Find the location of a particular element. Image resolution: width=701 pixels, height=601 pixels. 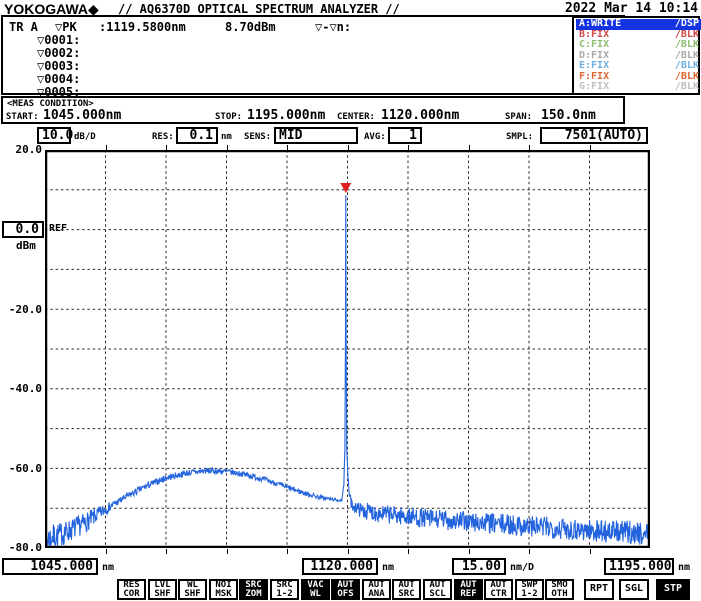

trace-label: TR A is located at coordinates (23, 27).